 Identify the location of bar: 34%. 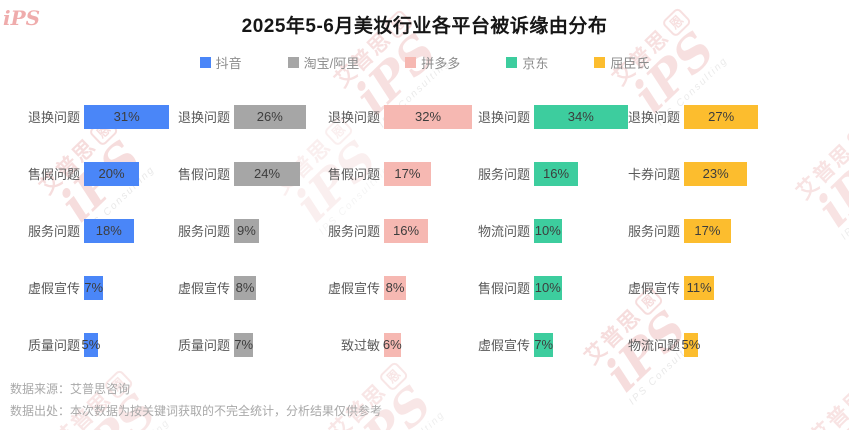
(581, 116).